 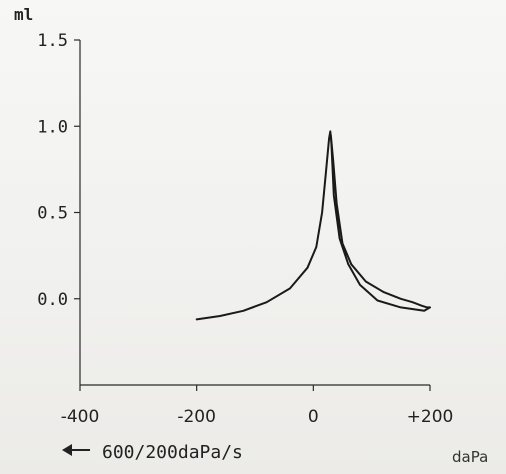 What do you see at coordinates (196, 417) in the screenshot?
I see `x-tick-label: -200` at bounding box center [196, 417].